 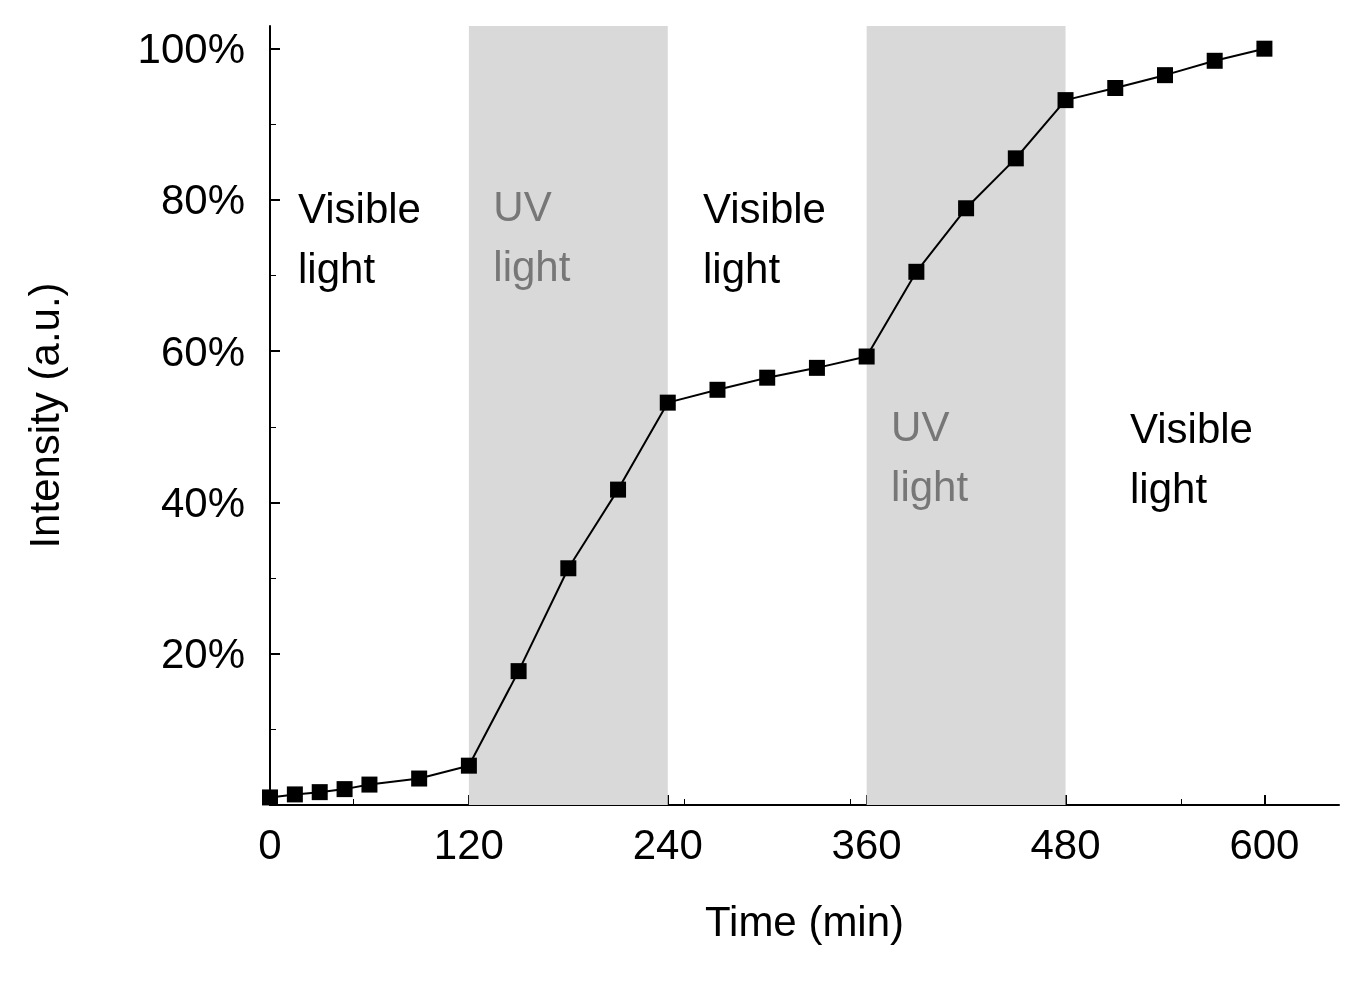 What do you see at coordinates (866, 844) in the screenshot?
I see `x-tick-label: 360` at bounding box center [866, 844].